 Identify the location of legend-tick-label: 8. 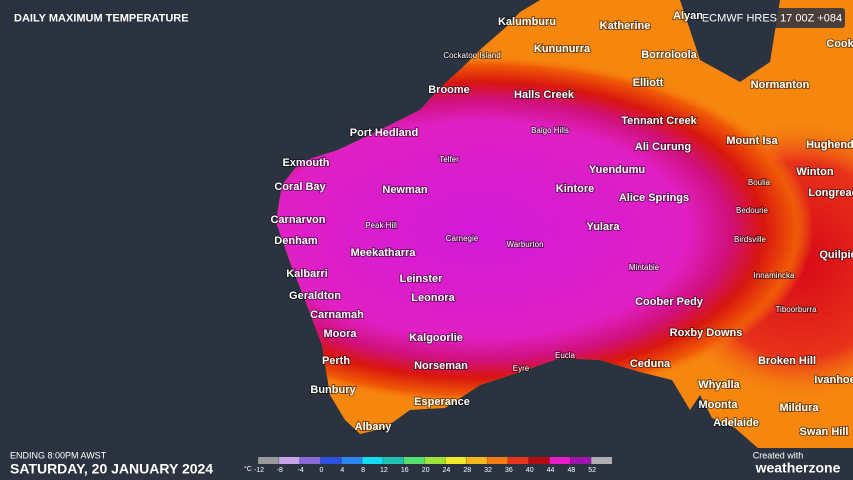
(363, 470).